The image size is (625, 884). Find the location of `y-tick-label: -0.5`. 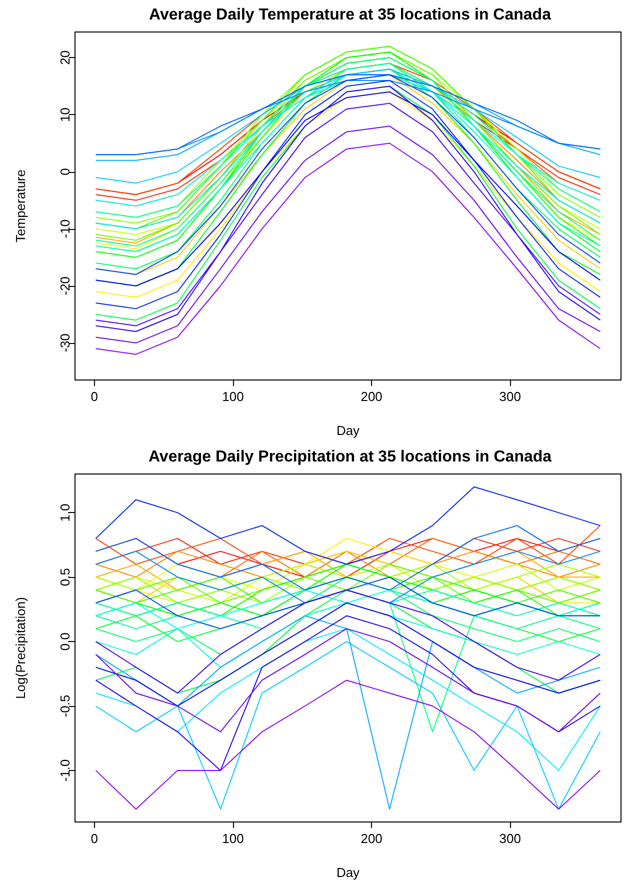

y-tick-label: -0.5 is located at coordinates (65, 706).